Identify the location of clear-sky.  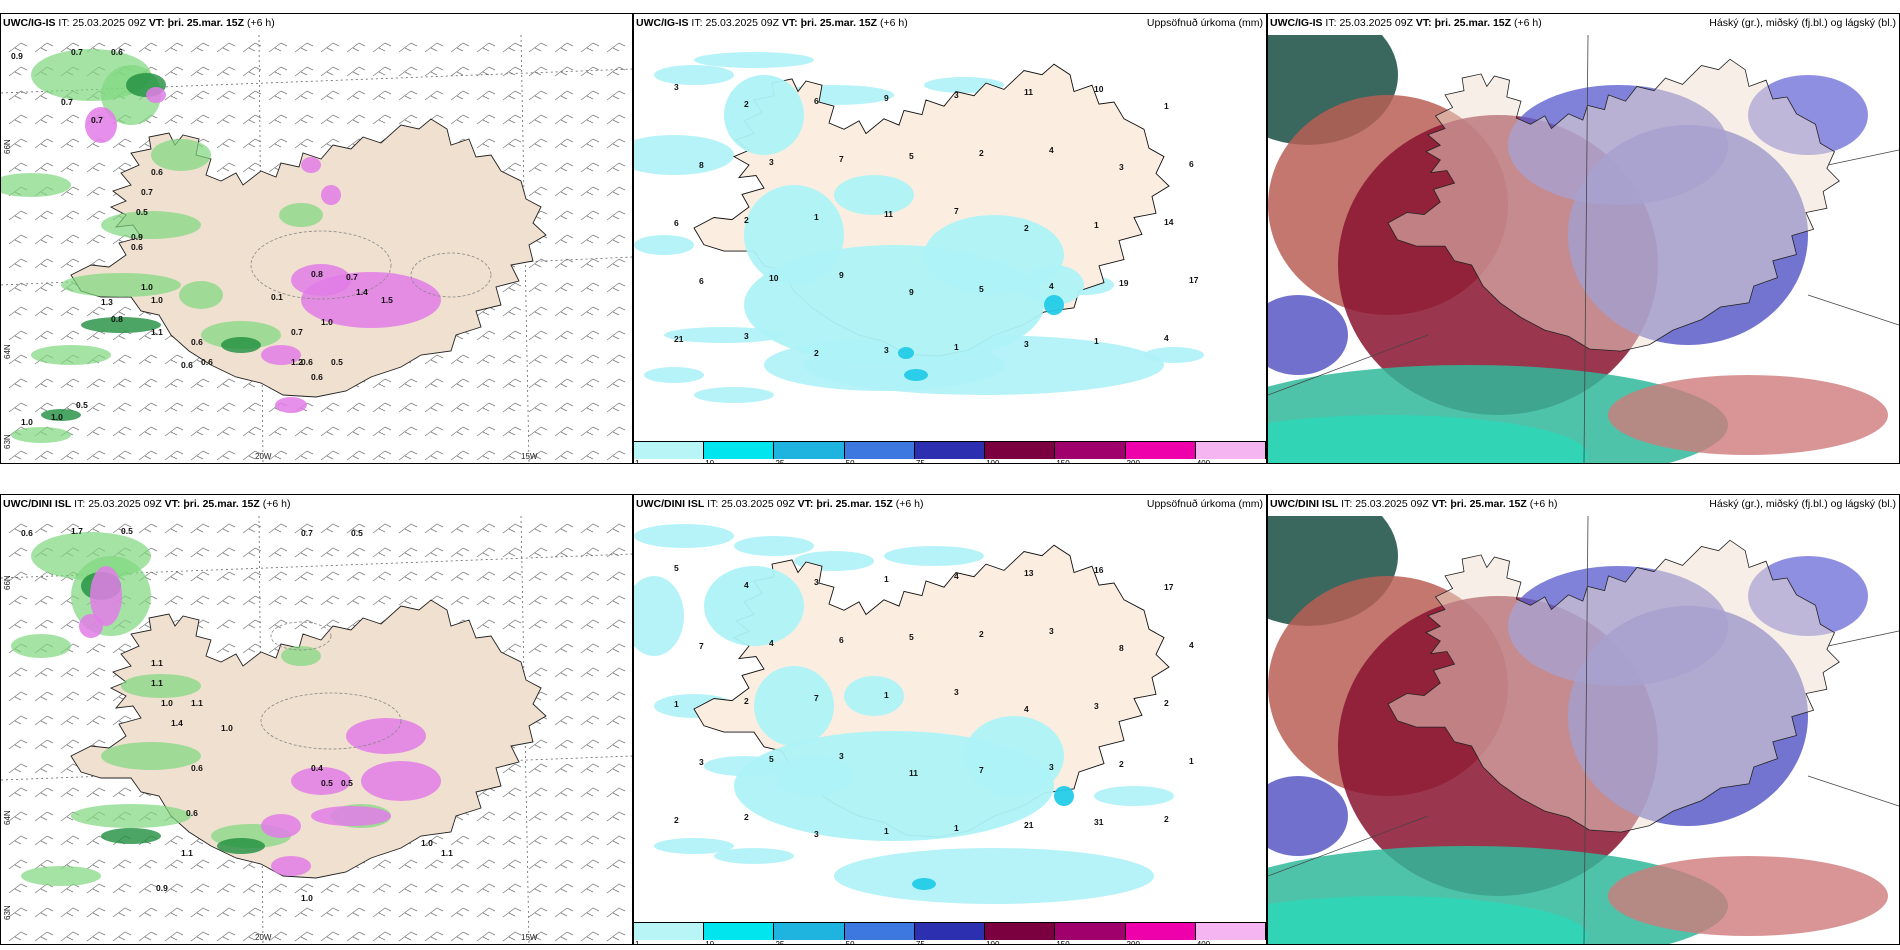
(1858, 265).